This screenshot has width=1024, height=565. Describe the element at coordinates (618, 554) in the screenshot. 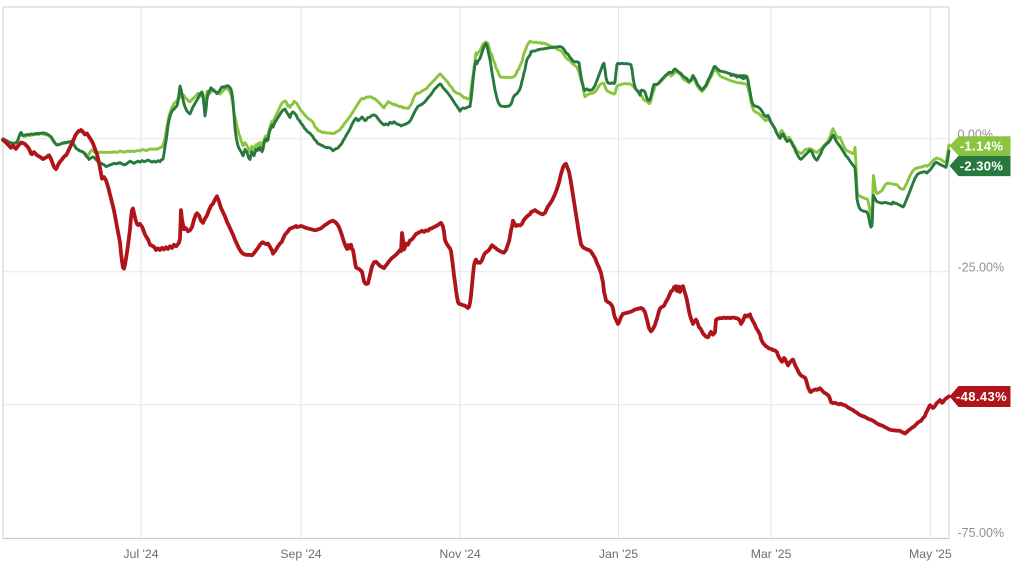

I see `svg-text: Jan '25` at that location.